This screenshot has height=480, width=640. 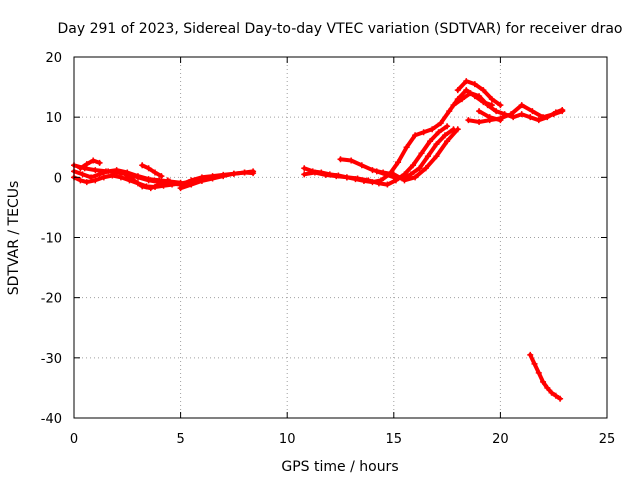 I want to click on y-tick-label: -40, so click(x=51, y=419).